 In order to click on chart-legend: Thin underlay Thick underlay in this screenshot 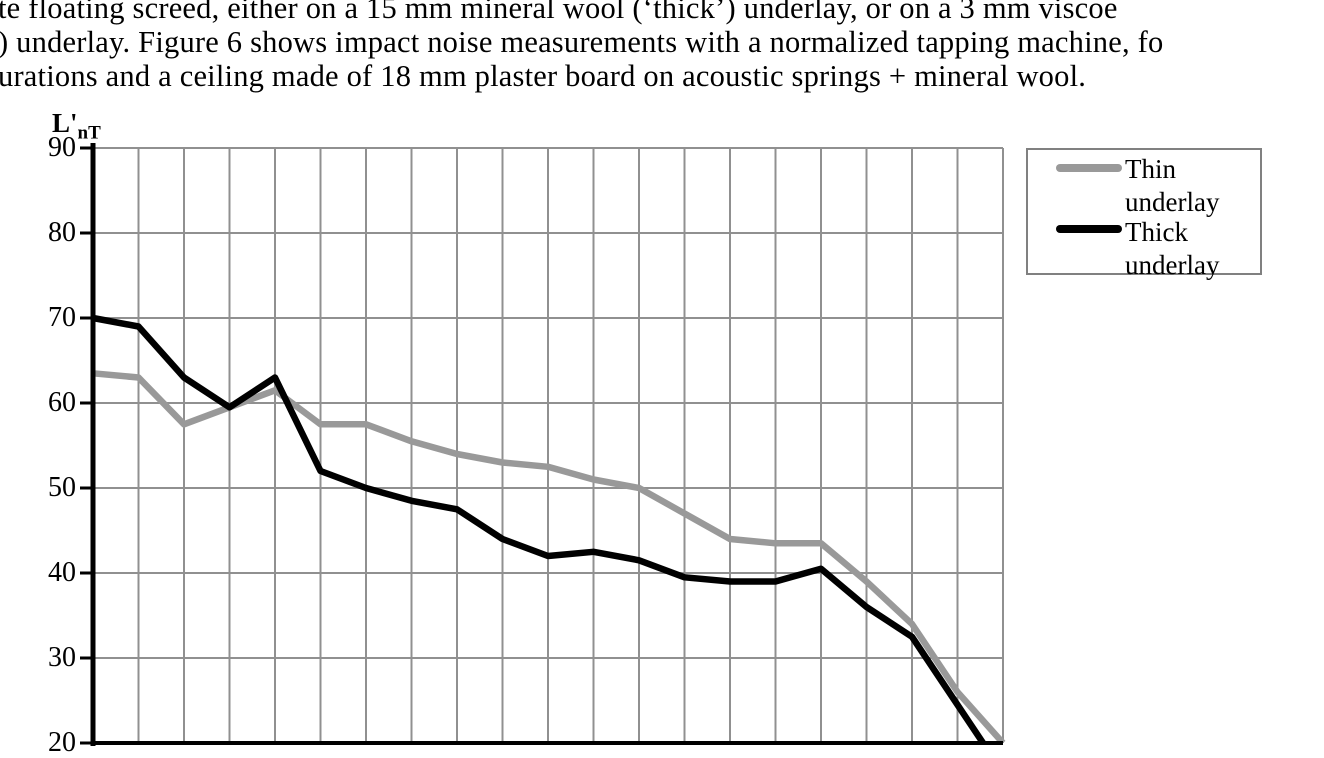, I will do `click(1144, 214)`.